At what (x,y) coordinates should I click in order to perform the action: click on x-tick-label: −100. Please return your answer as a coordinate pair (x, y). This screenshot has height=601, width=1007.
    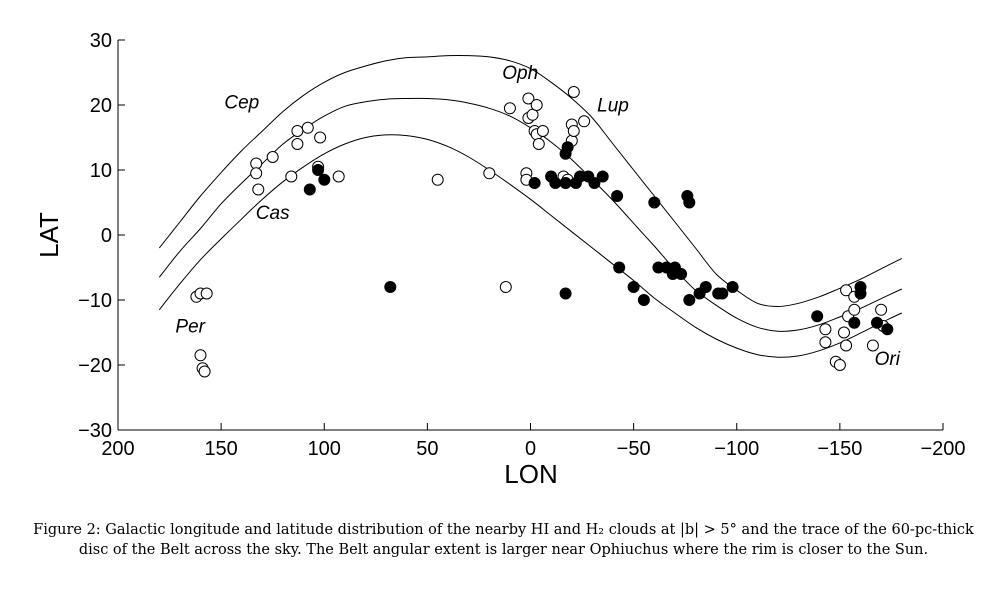
    Looking at the image, I should click on (736, 449).